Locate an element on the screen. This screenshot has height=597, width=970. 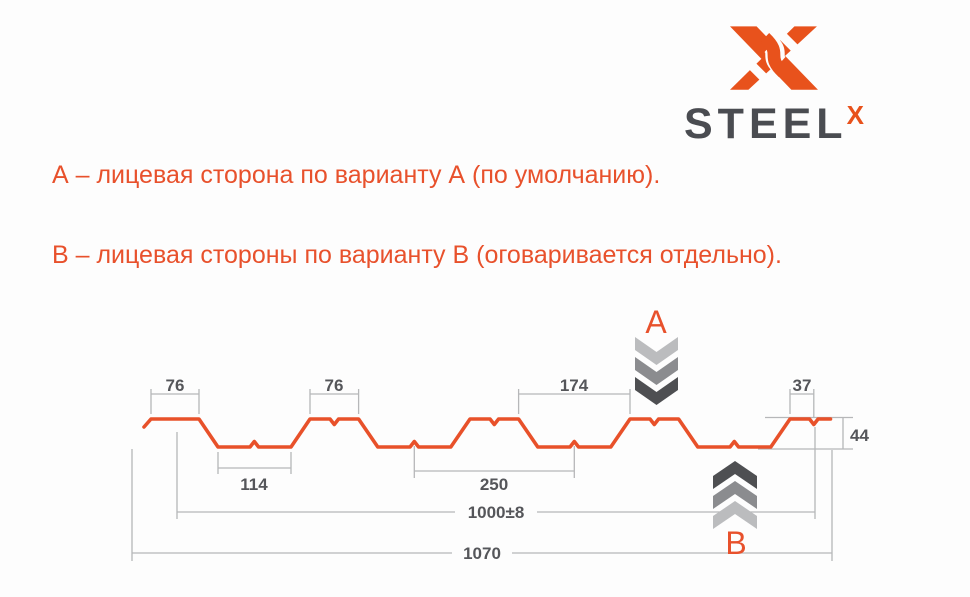
dim-edge-rib-value: 37 is located at coordinates (802, 385).